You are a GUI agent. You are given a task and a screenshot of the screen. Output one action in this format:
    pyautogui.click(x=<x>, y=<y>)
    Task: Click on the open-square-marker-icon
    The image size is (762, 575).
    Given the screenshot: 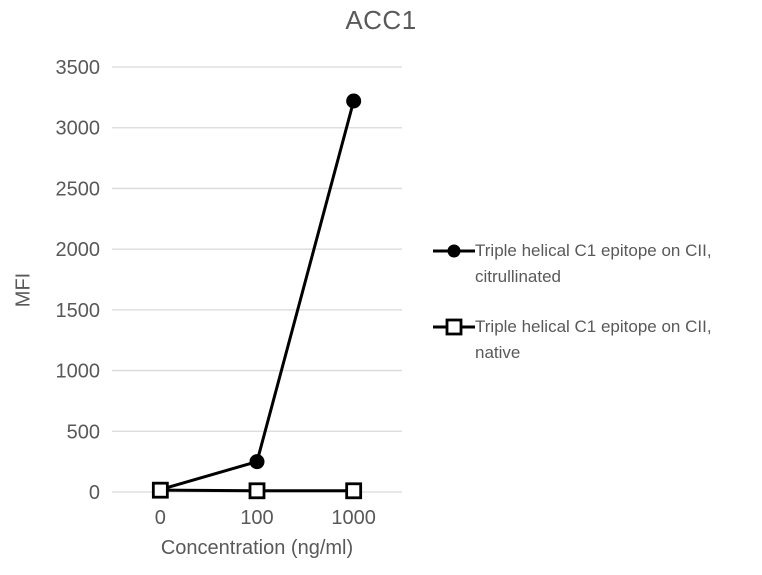 What is the action you would take?
    pyautogui.click(x=454, y=329)
    